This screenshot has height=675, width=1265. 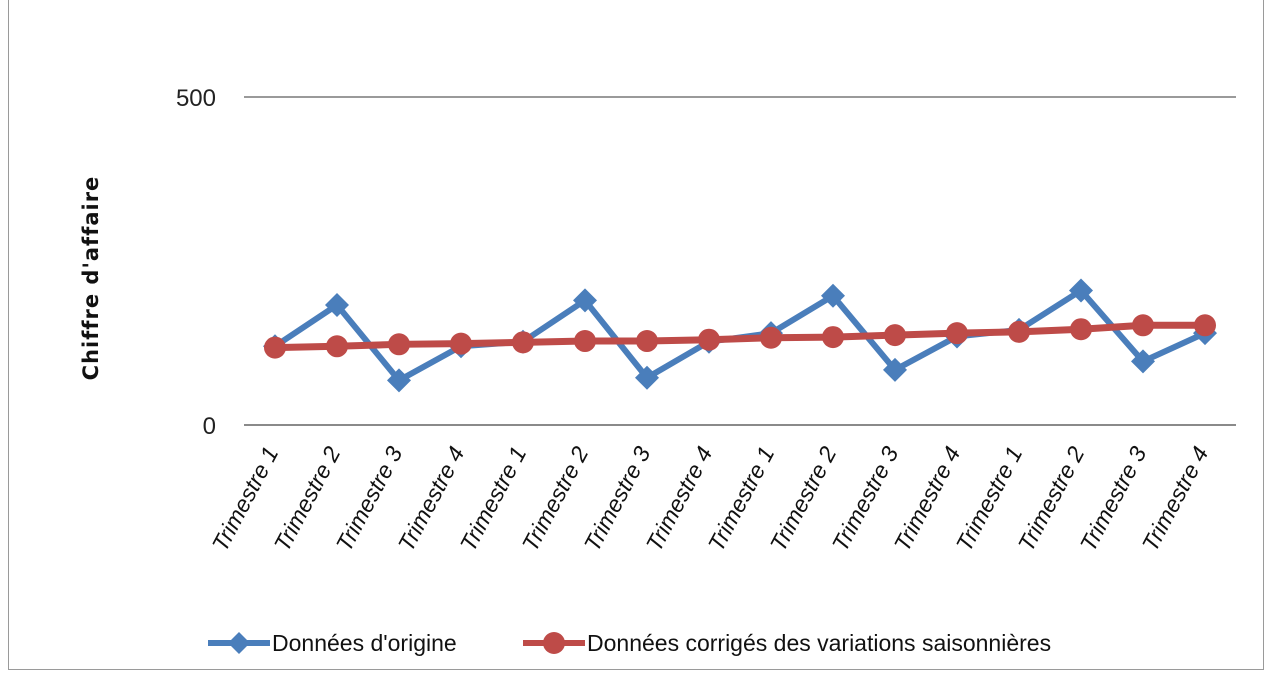 I want to click on series-line, so click(x=739, y=336).